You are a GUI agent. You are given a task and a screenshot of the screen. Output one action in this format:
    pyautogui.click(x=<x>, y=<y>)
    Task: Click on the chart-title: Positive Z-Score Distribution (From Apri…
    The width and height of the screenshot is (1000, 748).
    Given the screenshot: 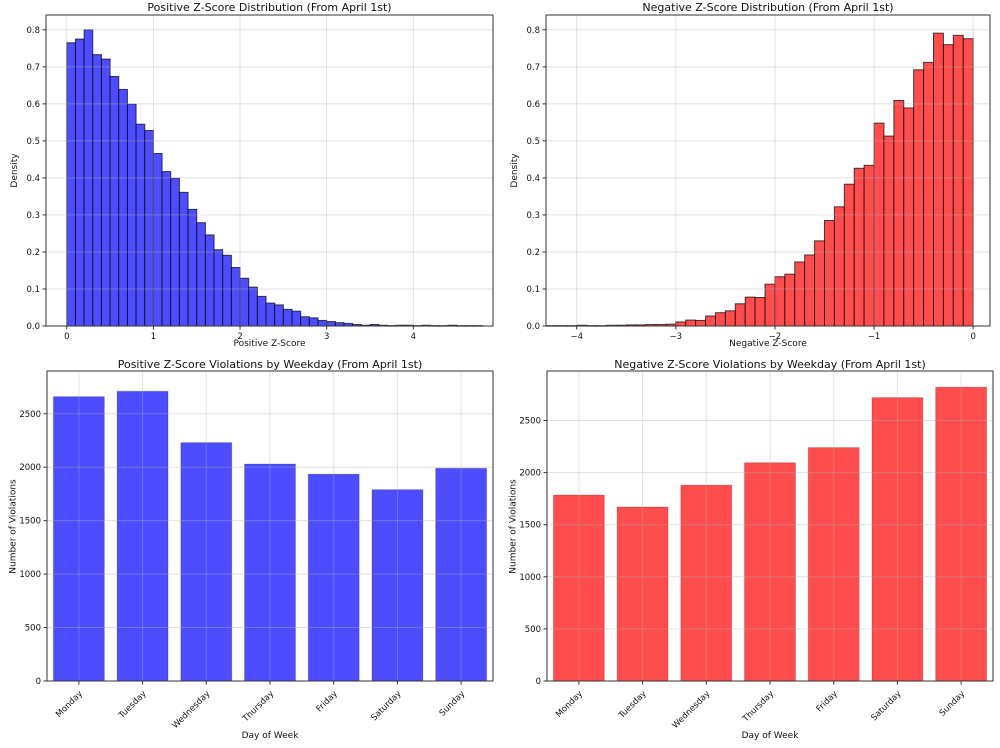 What is the action you would take?
    pyautogui.click(x=269, y=7)
    